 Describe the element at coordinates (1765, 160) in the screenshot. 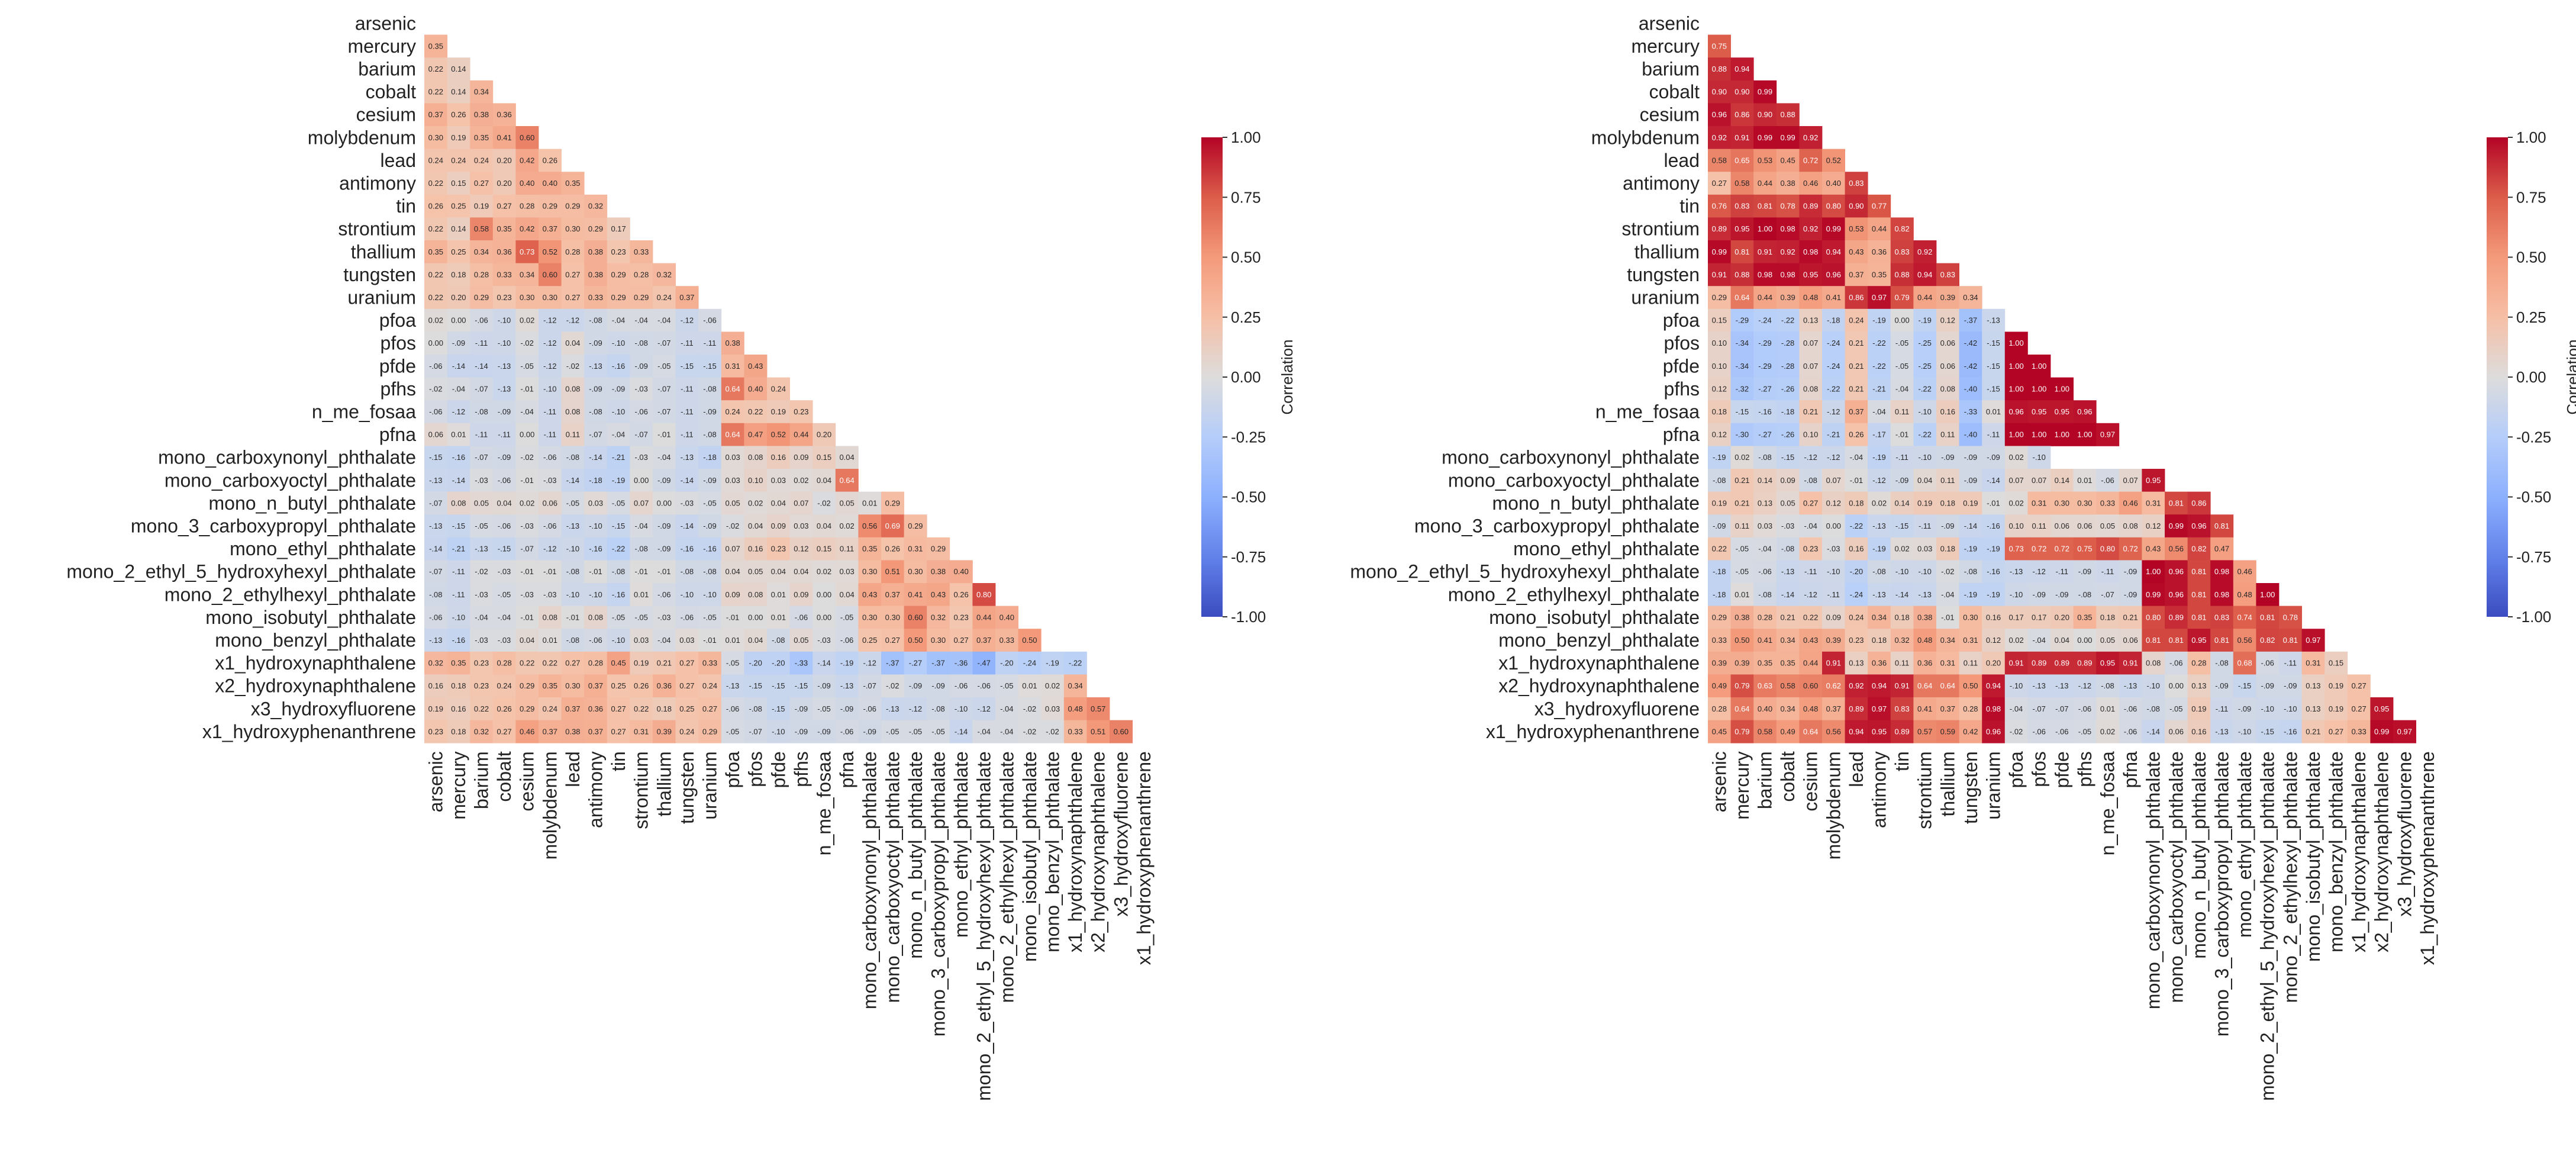

I see `cell-value-label: 0.53` at that location.